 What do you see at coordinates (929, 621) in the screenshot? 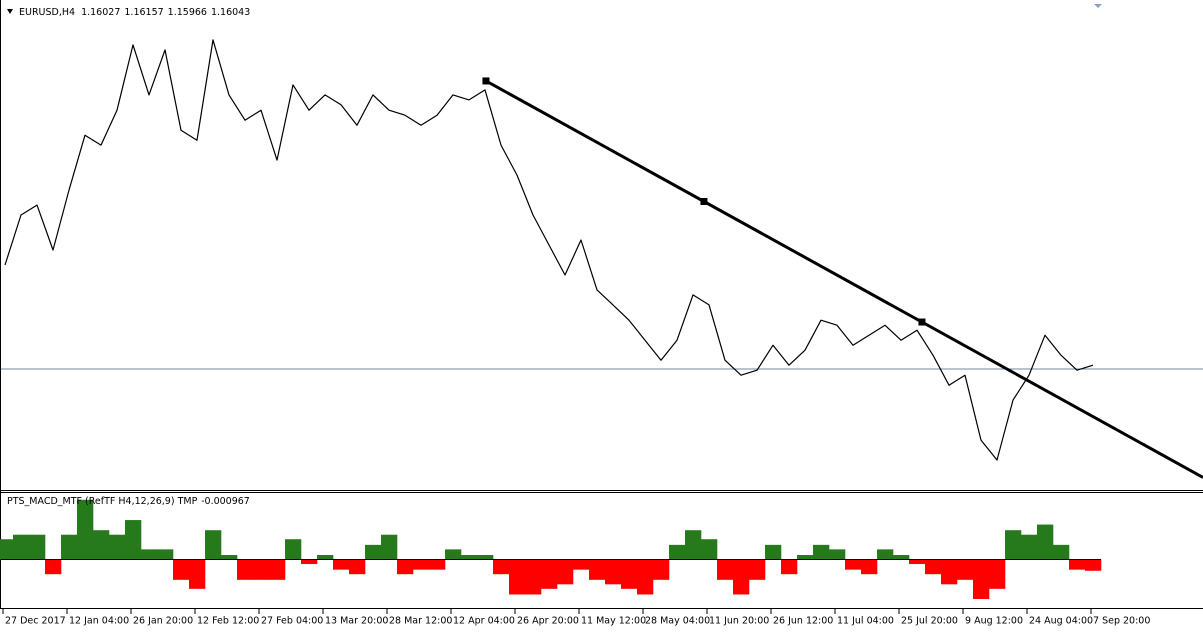
I see `time-label: 25 Jul 20:00` at bounding box center [929, 621].